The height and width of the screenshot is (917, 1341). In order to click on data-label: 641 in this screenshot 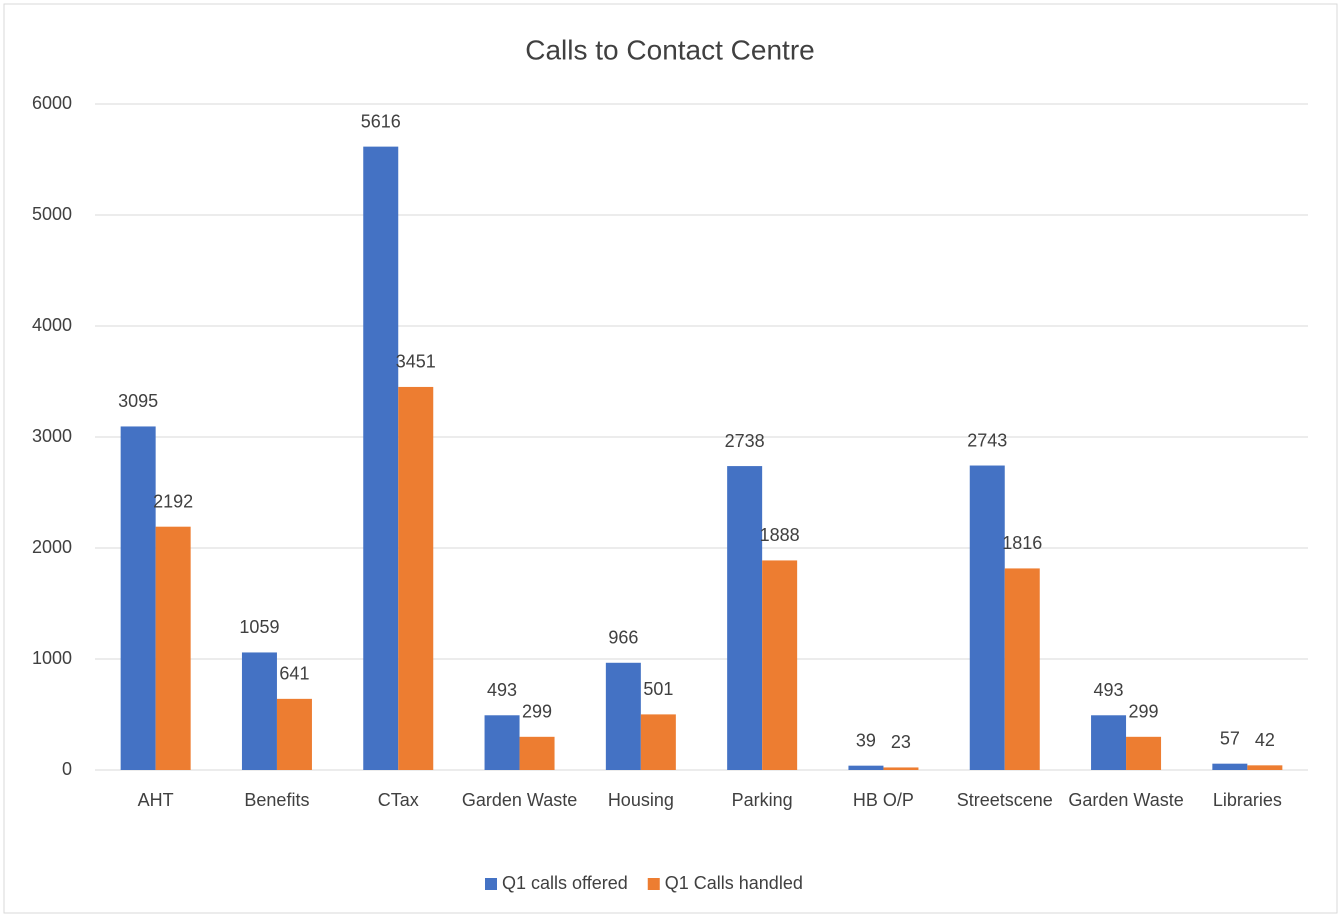, I will do `click(294, 674)`.